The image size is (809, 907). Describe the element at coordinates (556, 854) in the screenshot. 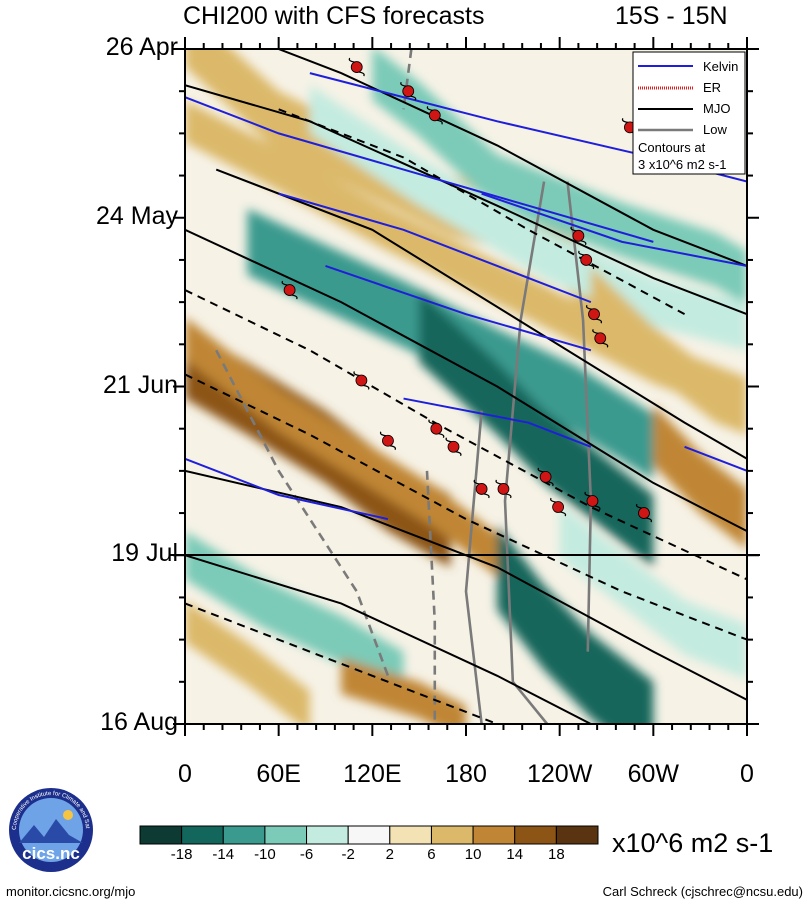

I see `colorbar-tick-label-9: 18` at that location.